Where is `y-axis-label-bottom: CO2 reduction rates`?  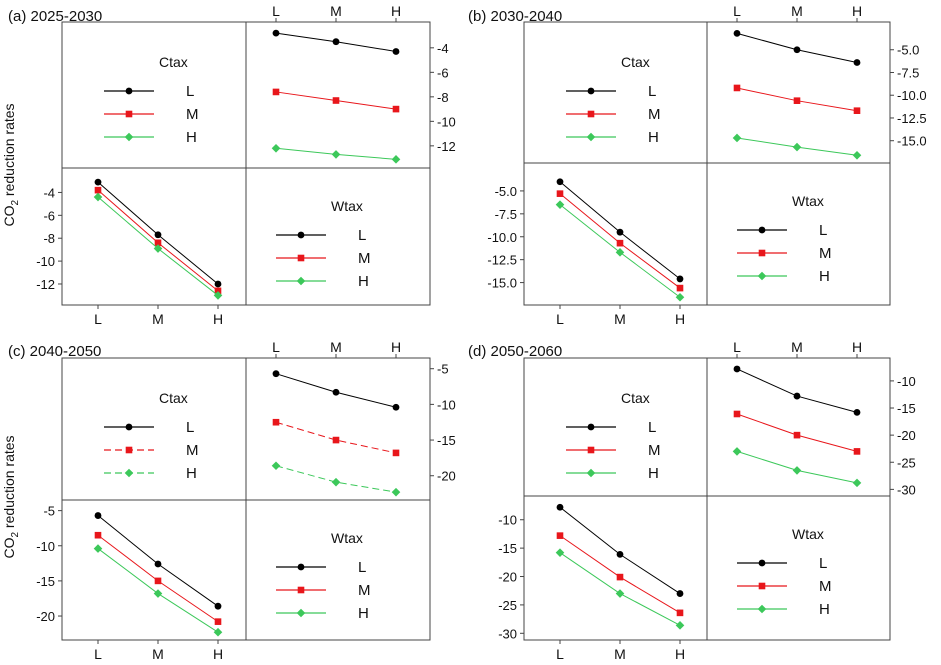 y-axis-label-bottom: CO2 reduction rates is located at coordinates (11, 496).